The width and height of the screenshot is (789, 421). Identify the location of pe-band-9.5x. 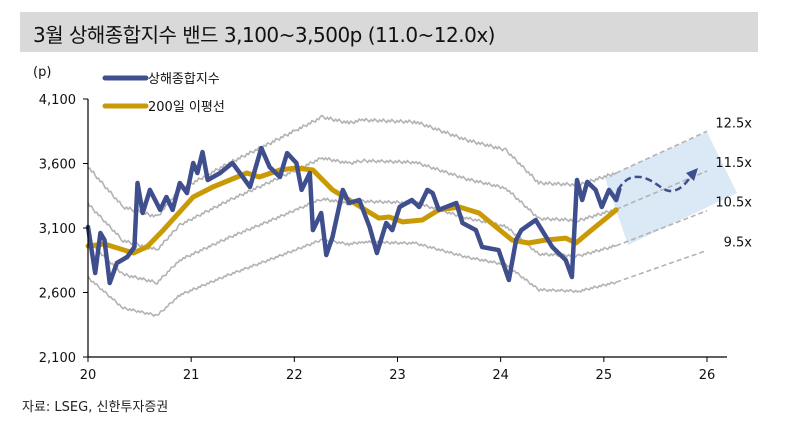
(352, 277).